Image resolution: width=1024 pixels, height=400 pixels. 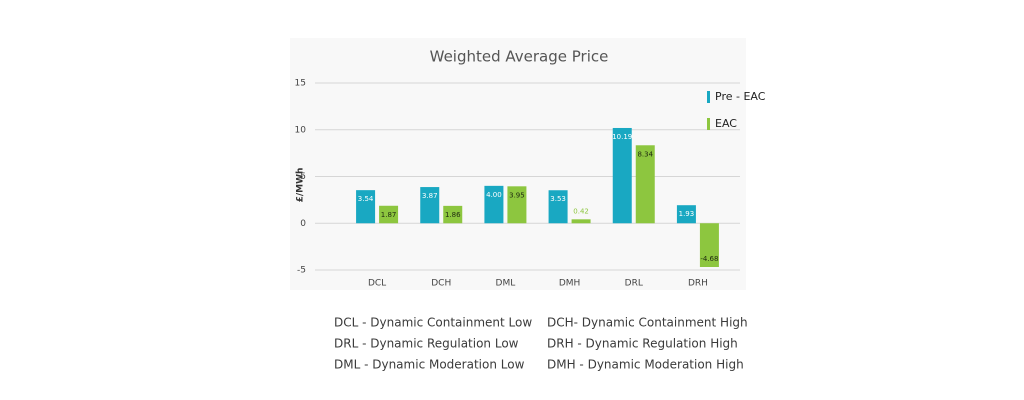 What do you see at coordinates (301, 271) in the screenshot?
I see `y-tick-label: -5` at bounding box center [301, 271].